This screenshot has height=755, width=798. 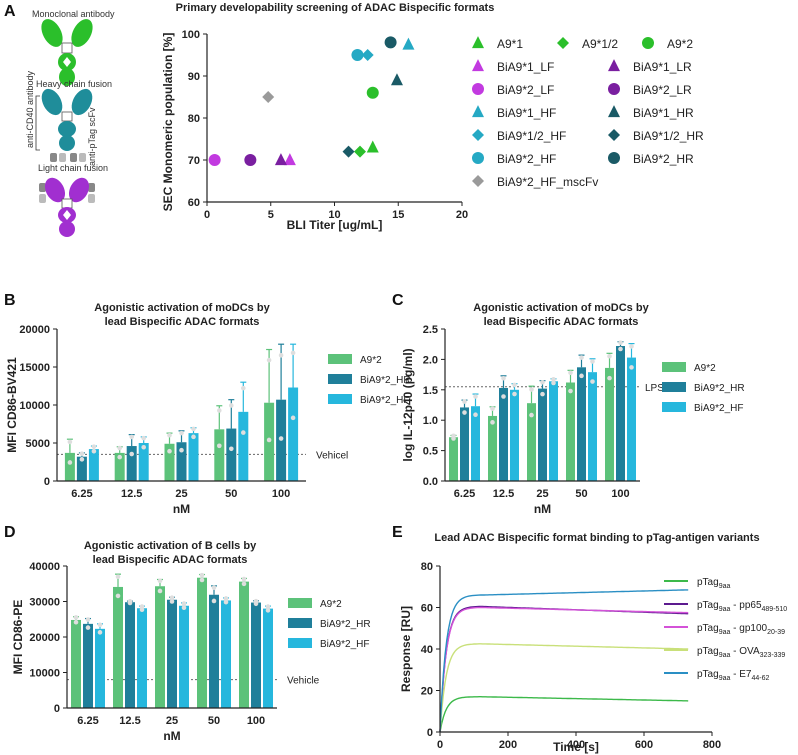 What do you see at coordinates (398, 215) in the screenshot?
I see `panel-a-xtick-label: 15` at bounding box center [398, 215].